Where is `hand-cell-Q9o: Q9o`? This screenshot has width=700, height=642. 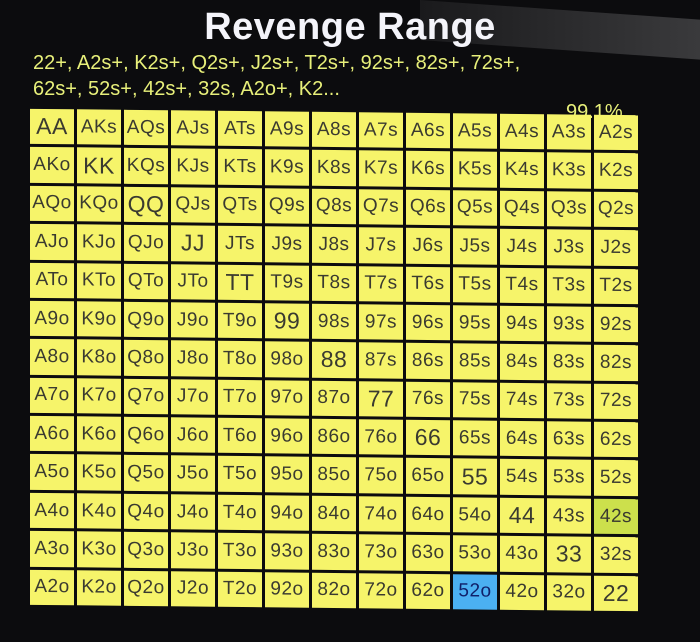 hand-cell-Q9o: Q9o is located at coordinates (146, 319).